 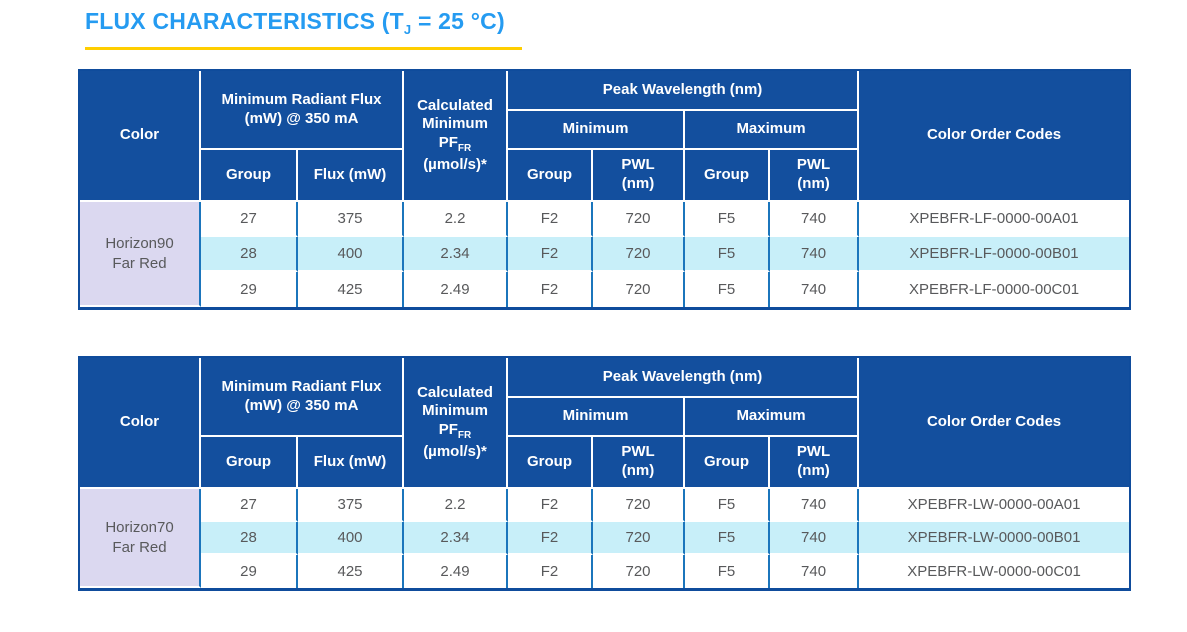 I want to click on order-code-cell: XPEBFR-LF-0000-00B01, so click(x=994, y=254).